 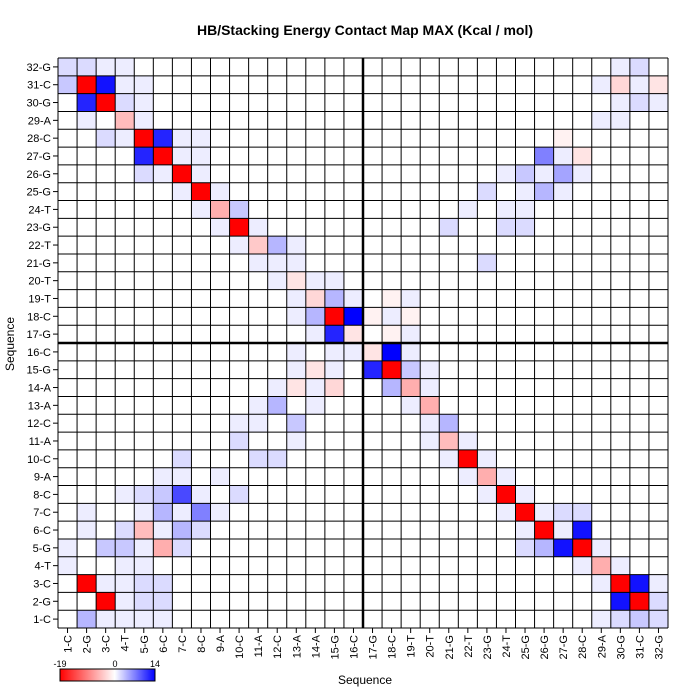 I want to click on y-tick-label: 20-T, so click(x=39, y=282).